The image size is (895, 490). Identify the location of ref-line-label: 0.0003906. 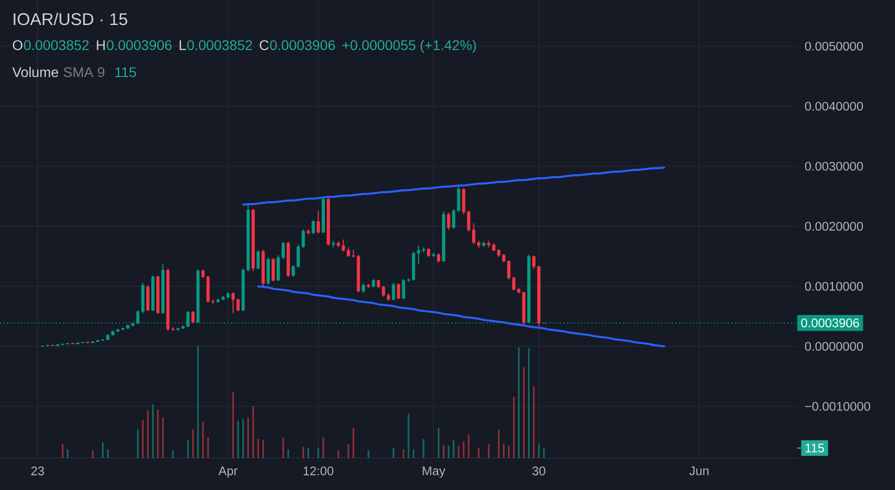
(830, 323).